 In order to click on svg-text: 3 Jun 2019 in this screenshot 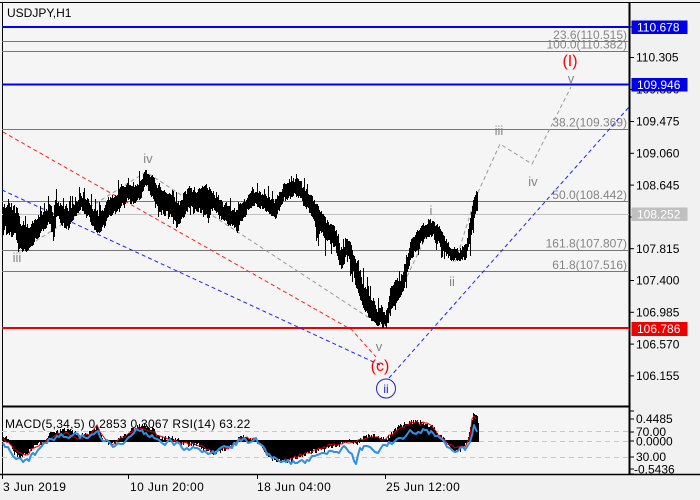, I will do `click(34, 487)`.